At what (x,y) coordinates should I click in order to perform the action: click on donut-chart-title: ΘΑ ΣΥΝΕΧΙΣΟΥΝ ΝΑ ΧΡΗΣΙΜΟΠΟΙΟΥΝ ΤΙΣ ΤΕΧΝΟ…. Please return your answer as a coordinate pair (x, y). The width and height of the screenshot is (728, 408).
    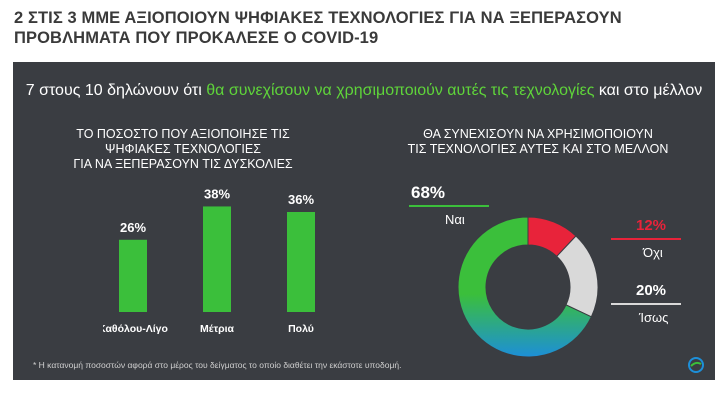
    Looking at the image, I should click on (538, 141).